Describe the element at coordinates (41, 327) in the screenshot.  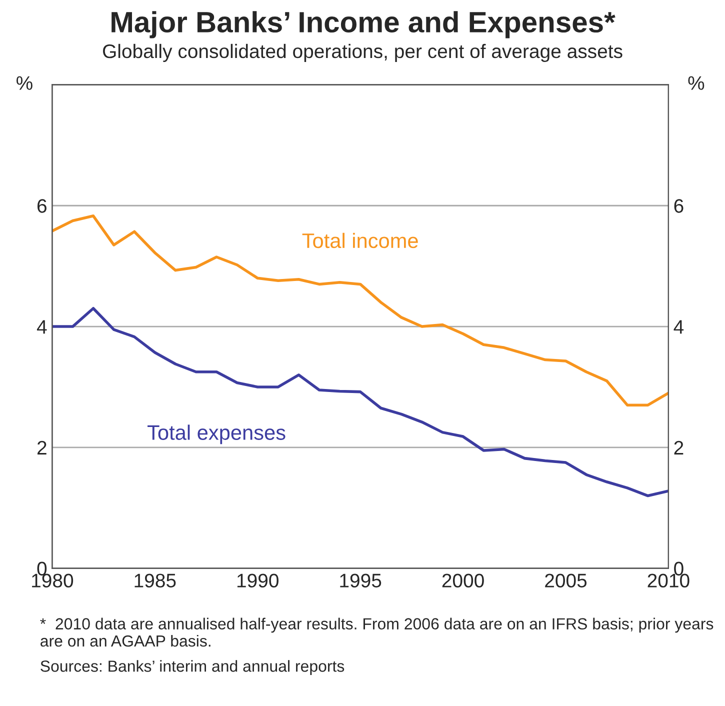
I see `y-tick-label: 4` at that location.